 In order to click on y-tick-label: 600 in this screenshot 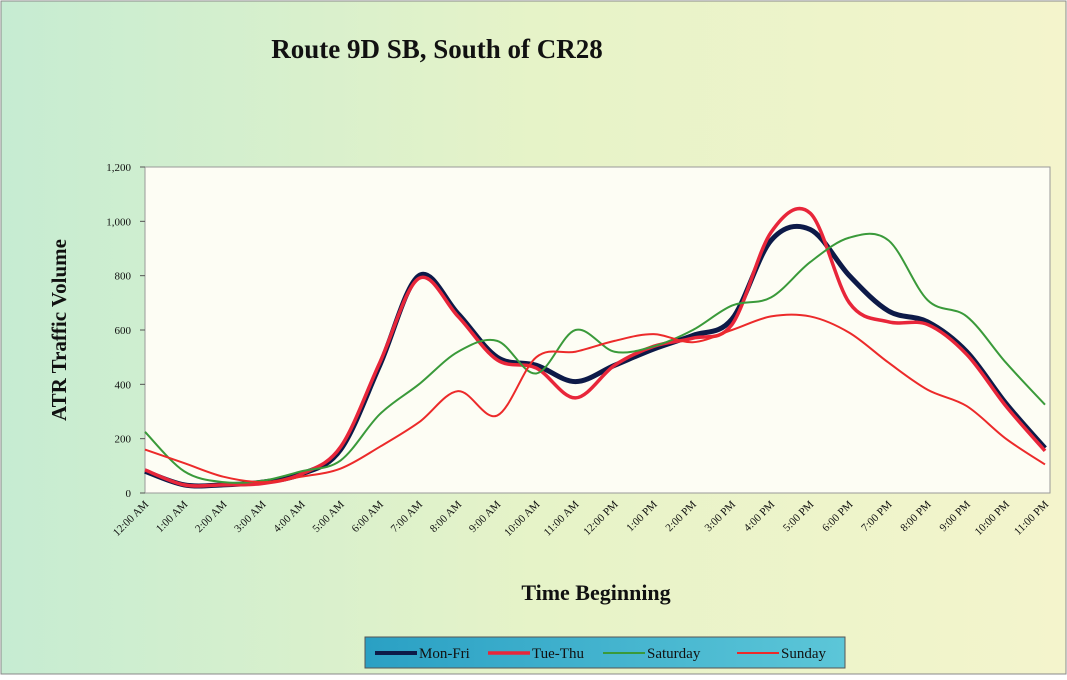, I will do `click(123, 331)`.